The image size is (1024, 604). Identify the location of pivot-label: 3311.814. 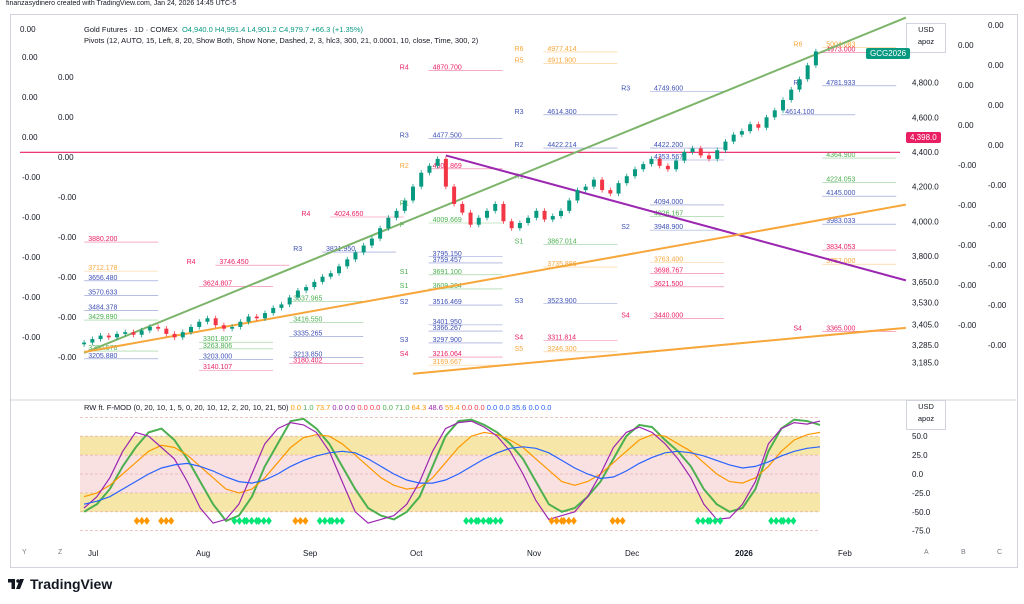
(561, 337).